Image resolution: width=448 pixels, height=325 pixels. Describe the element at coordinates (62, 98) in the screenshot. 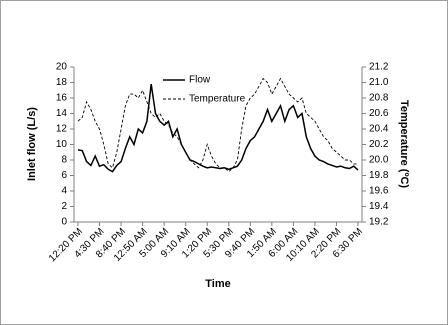

I see `y-tick-label: 16` at that location.